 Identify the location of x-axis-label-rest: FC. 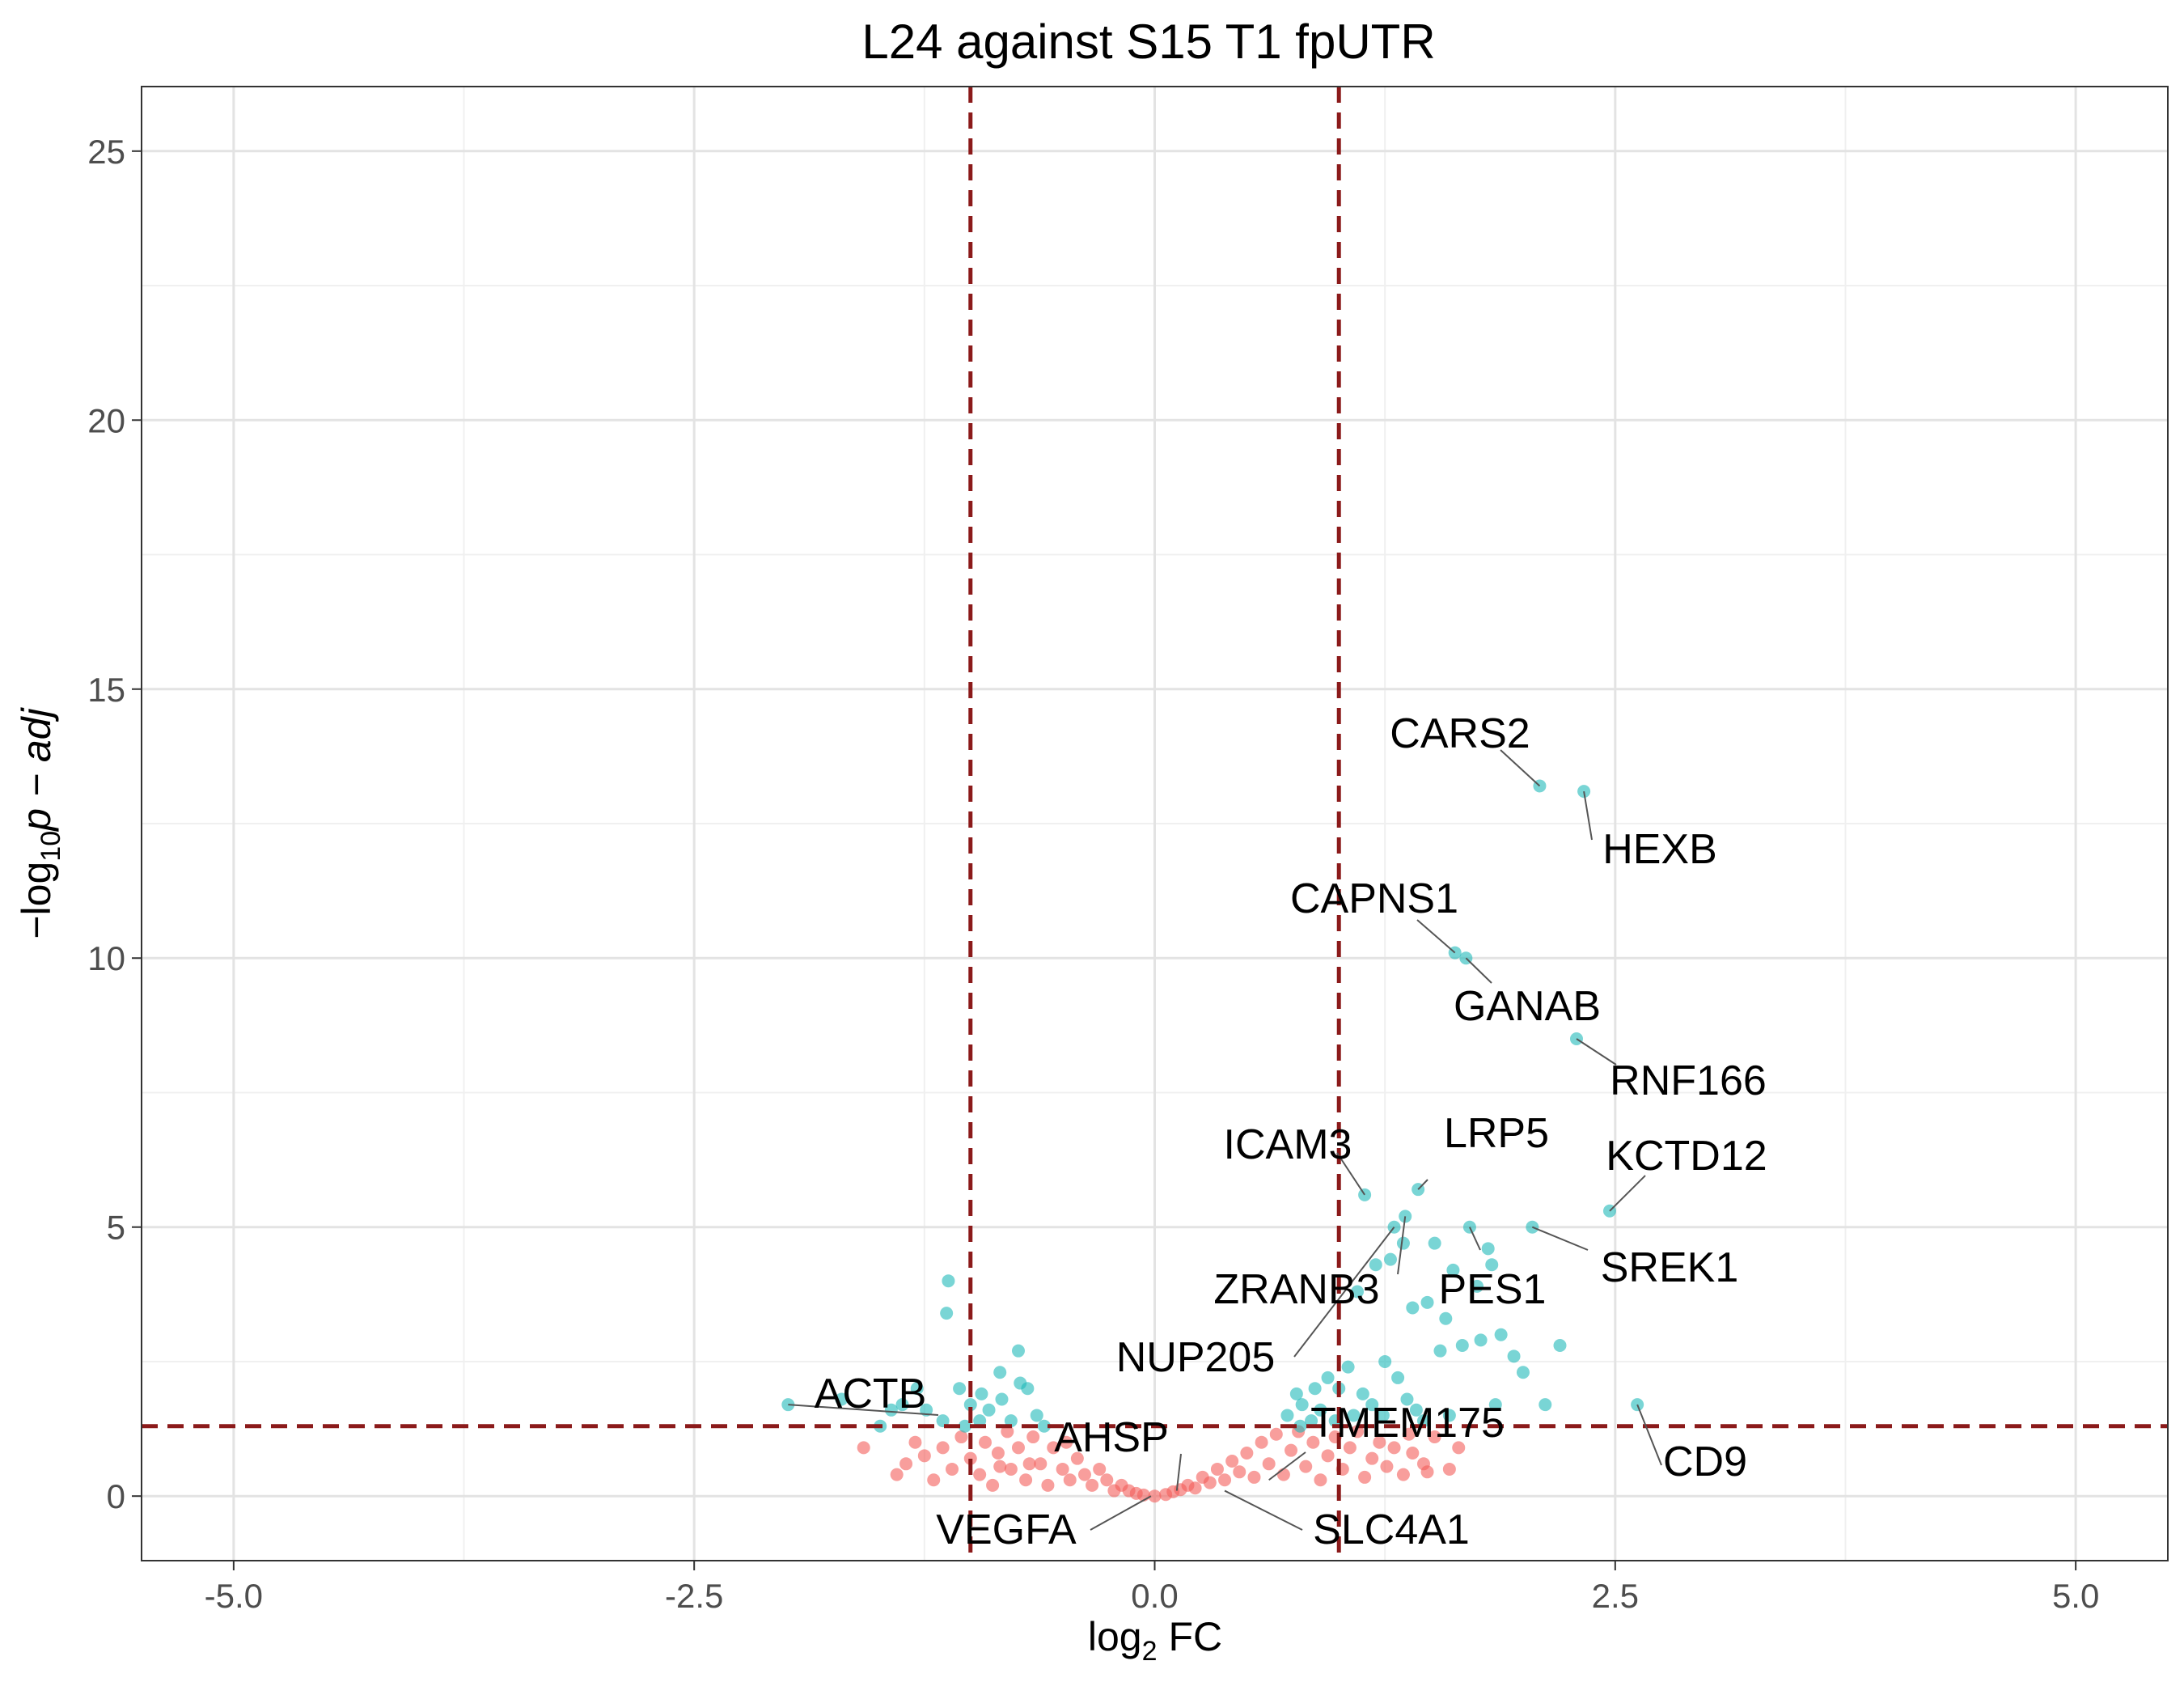
(1190, 1636).